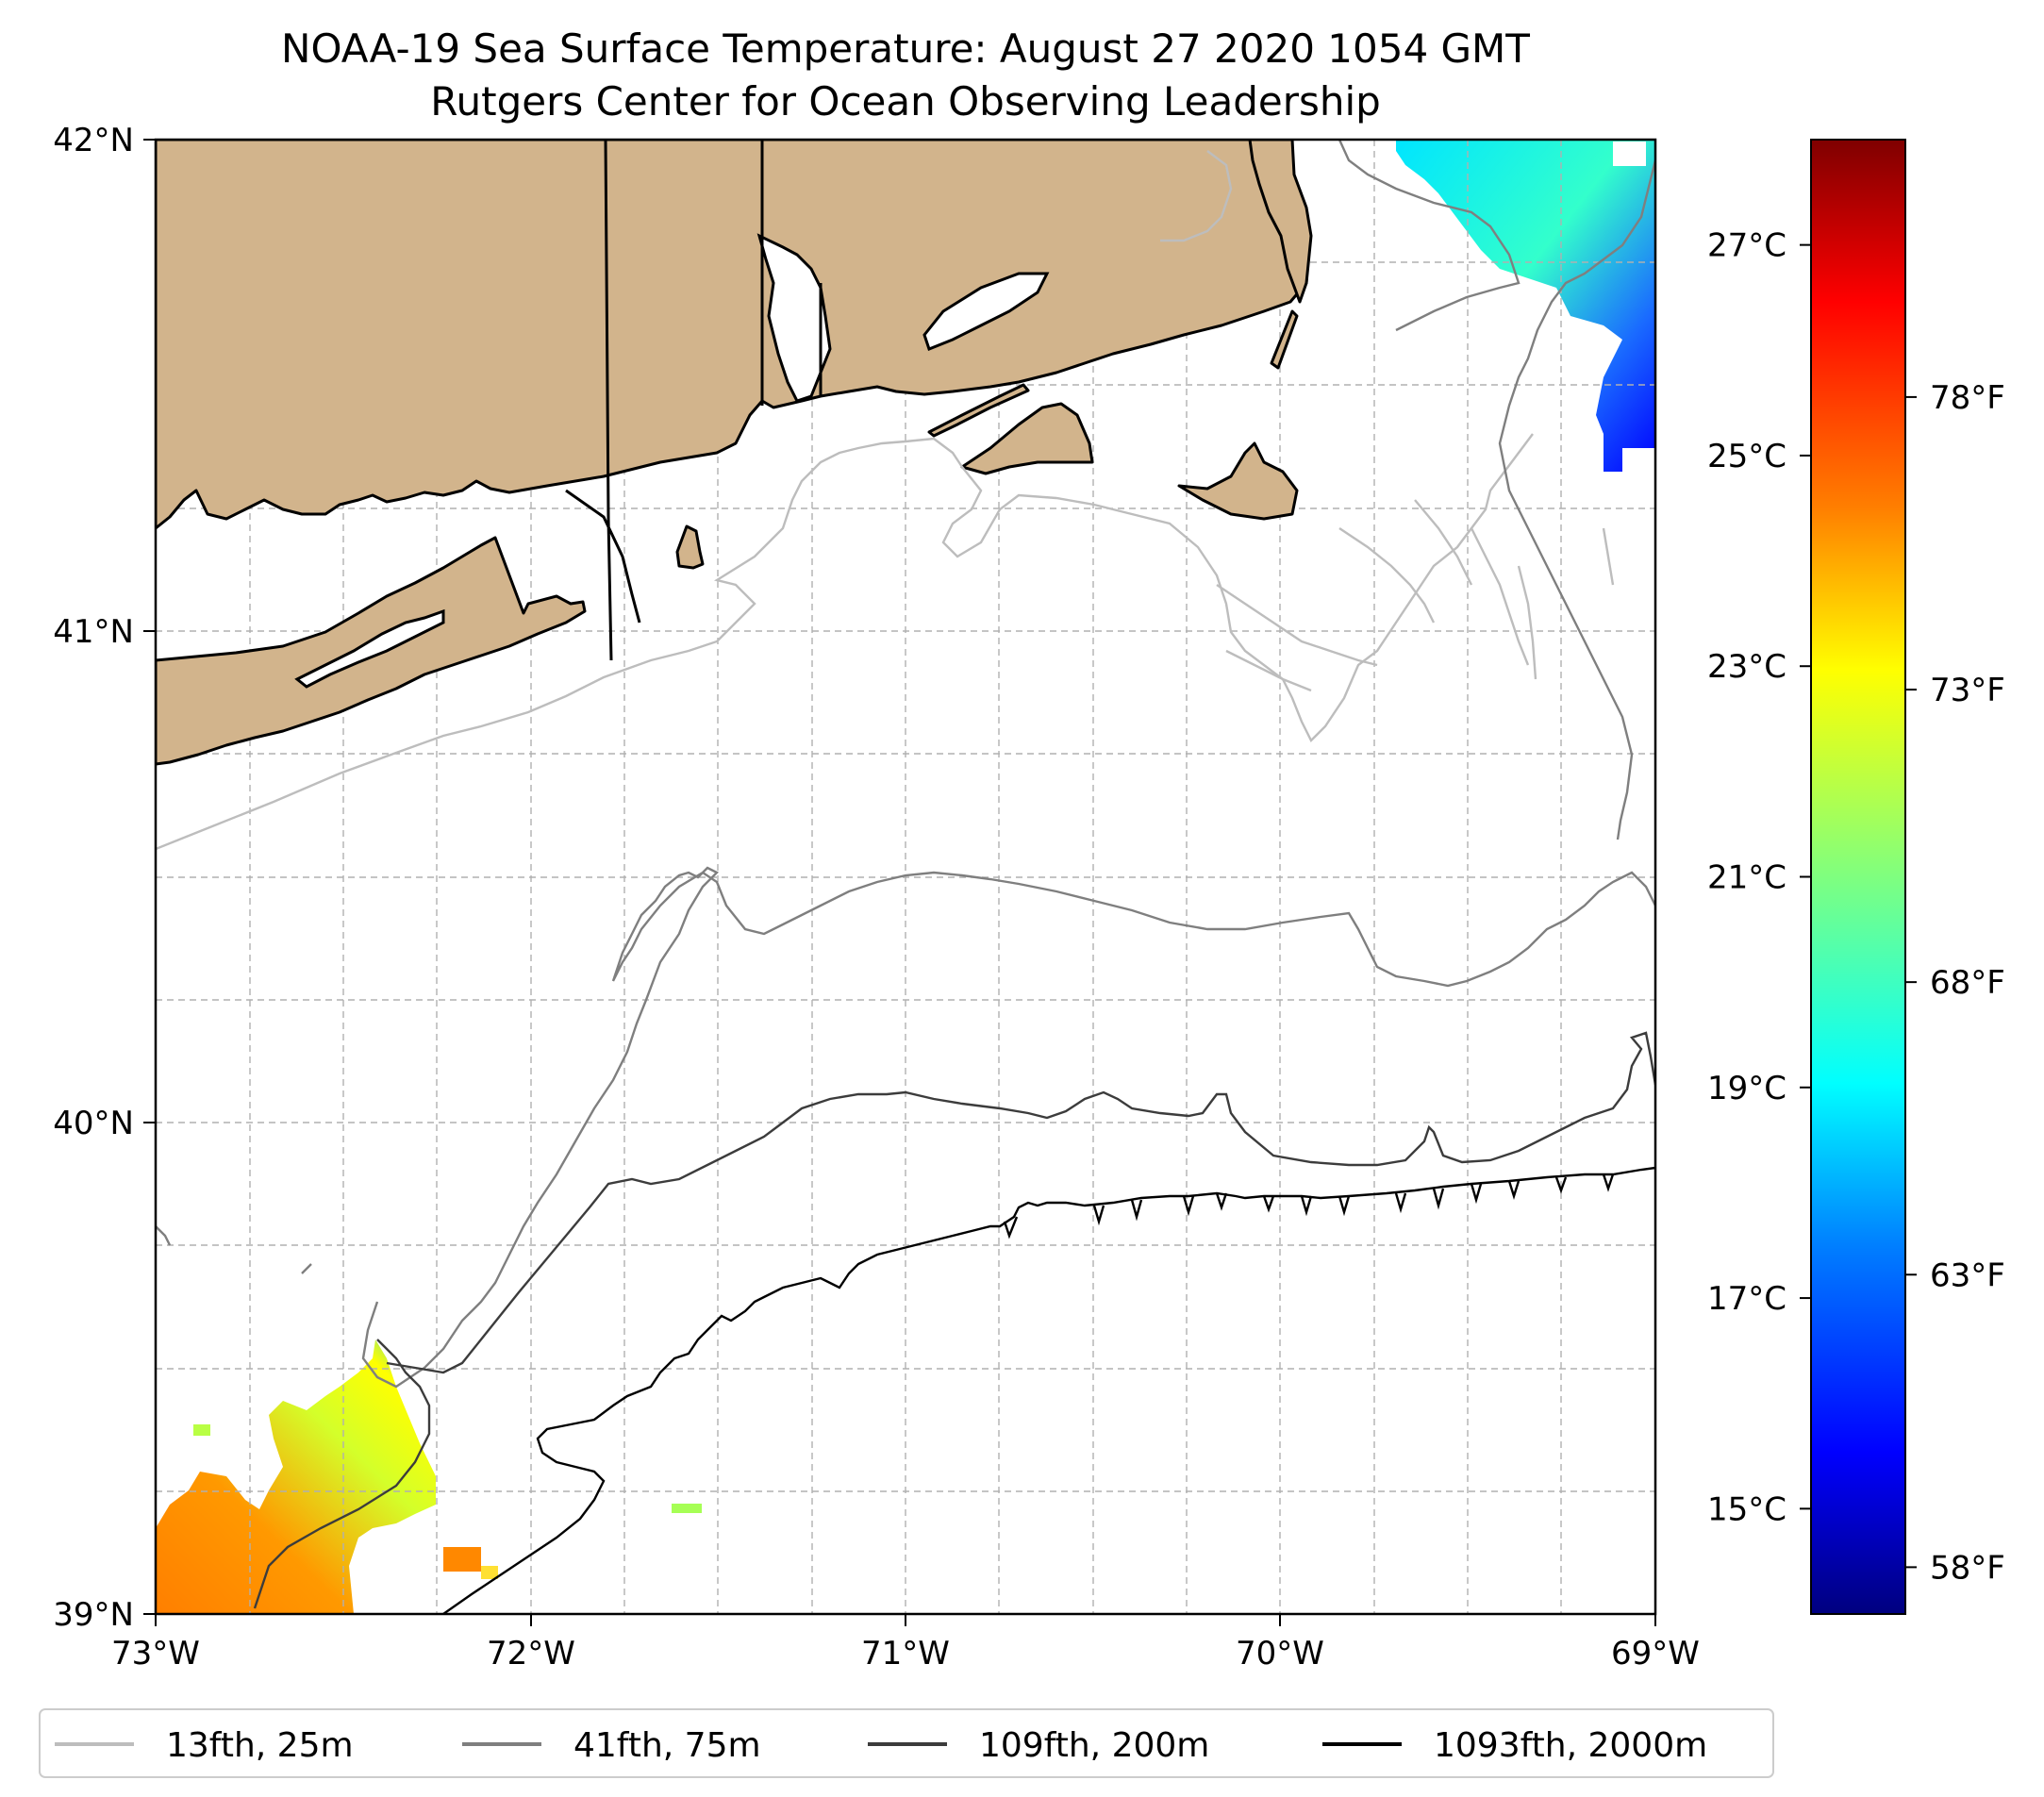  I want to click on x-axis: 73°W 72°W 71°W 70°W 69°W, so click(905, 1643).